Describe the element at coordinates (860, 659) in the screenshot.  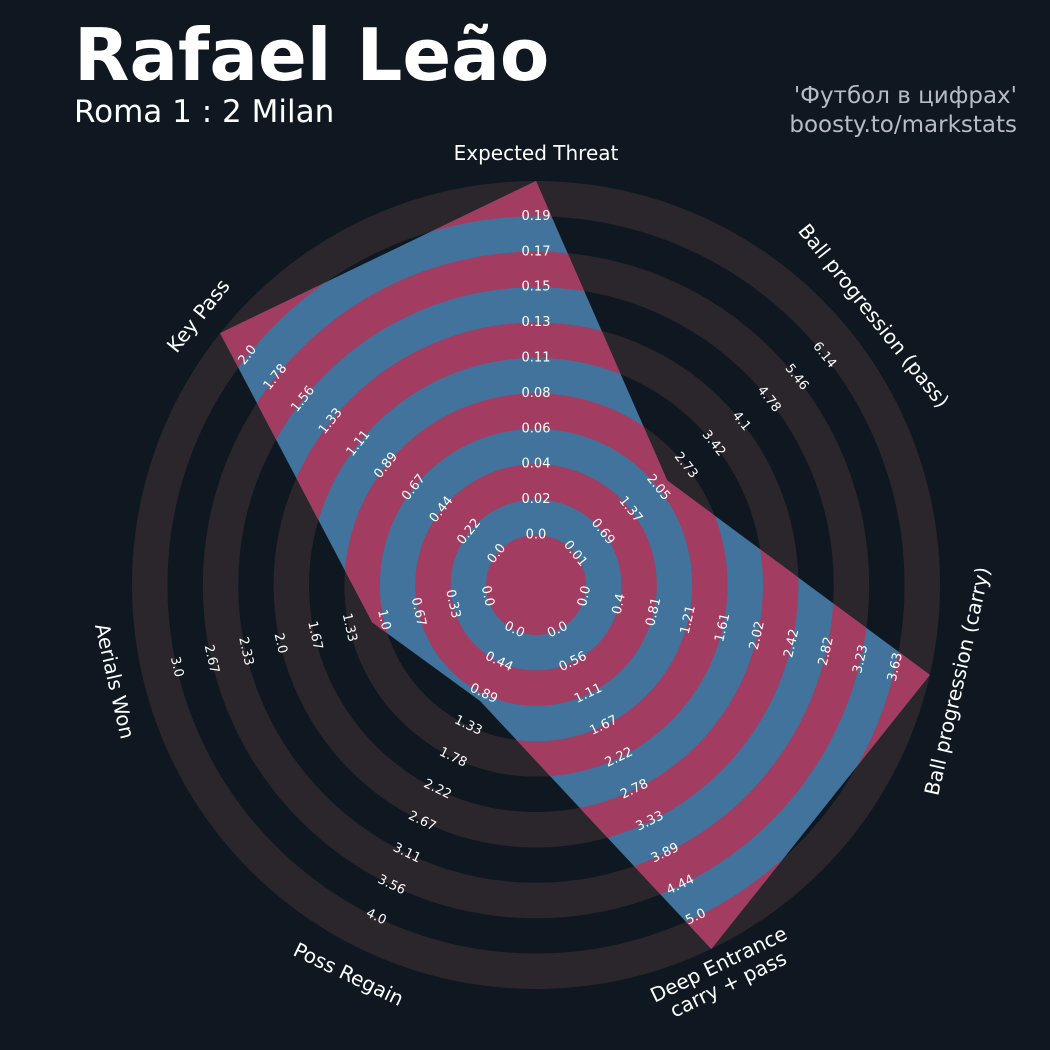
I see `tick-label: 3.23` at that location.